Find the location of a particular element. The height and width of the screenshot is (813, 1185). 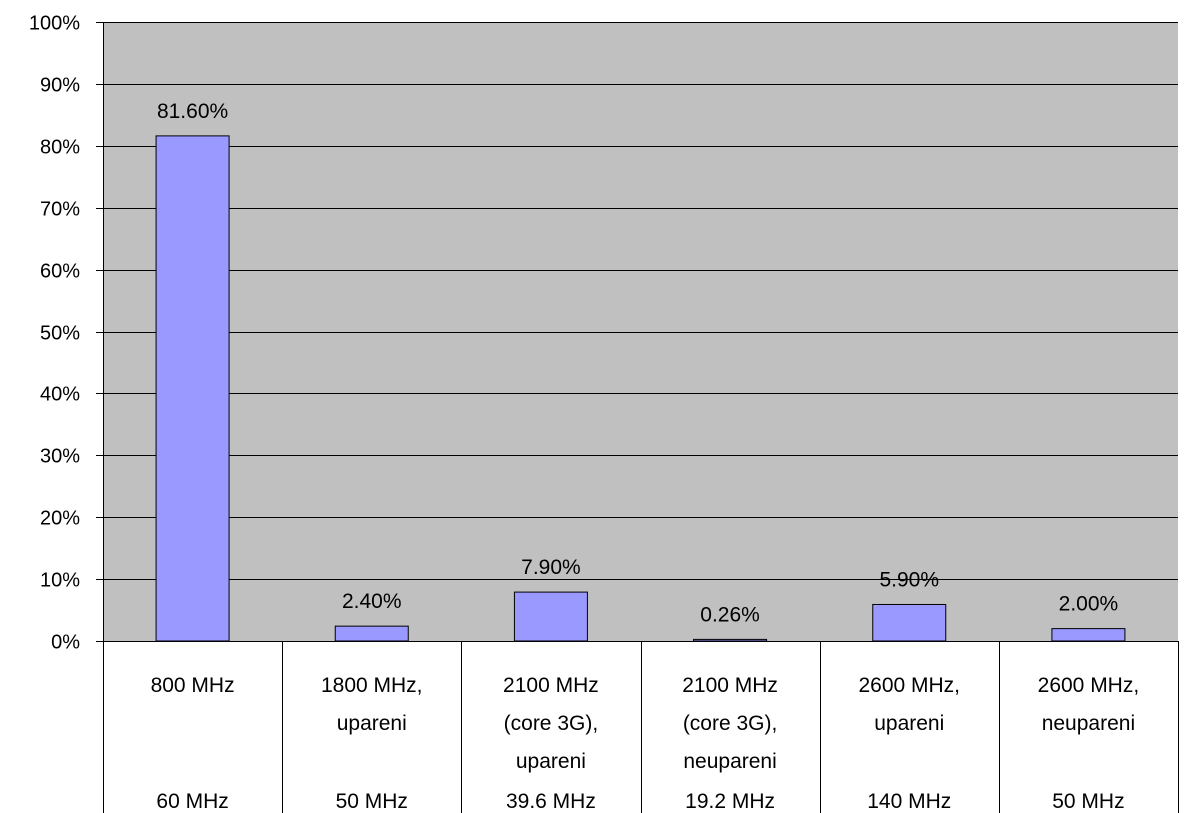

bandwidth-label: 140 MHz is located at coordinates (909, 801).